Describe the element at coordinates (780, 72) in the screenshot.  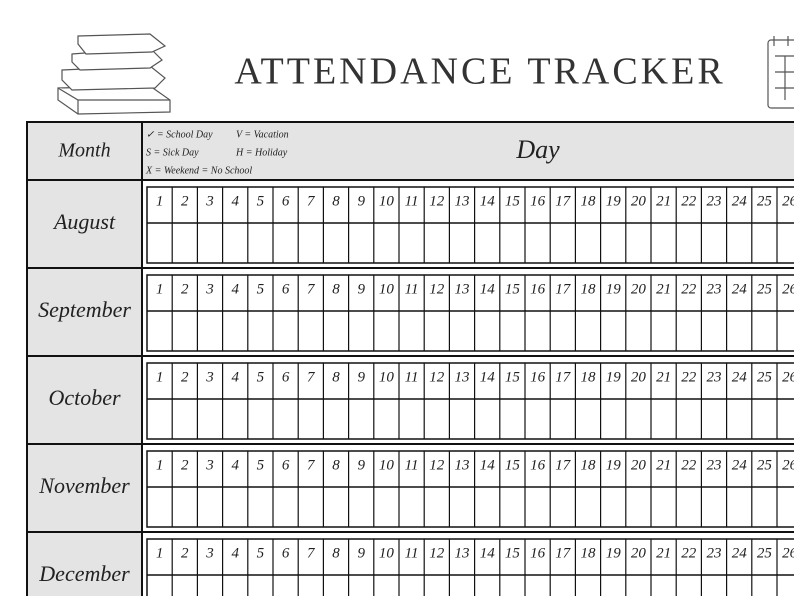
I see `calendar-icon` at that location.